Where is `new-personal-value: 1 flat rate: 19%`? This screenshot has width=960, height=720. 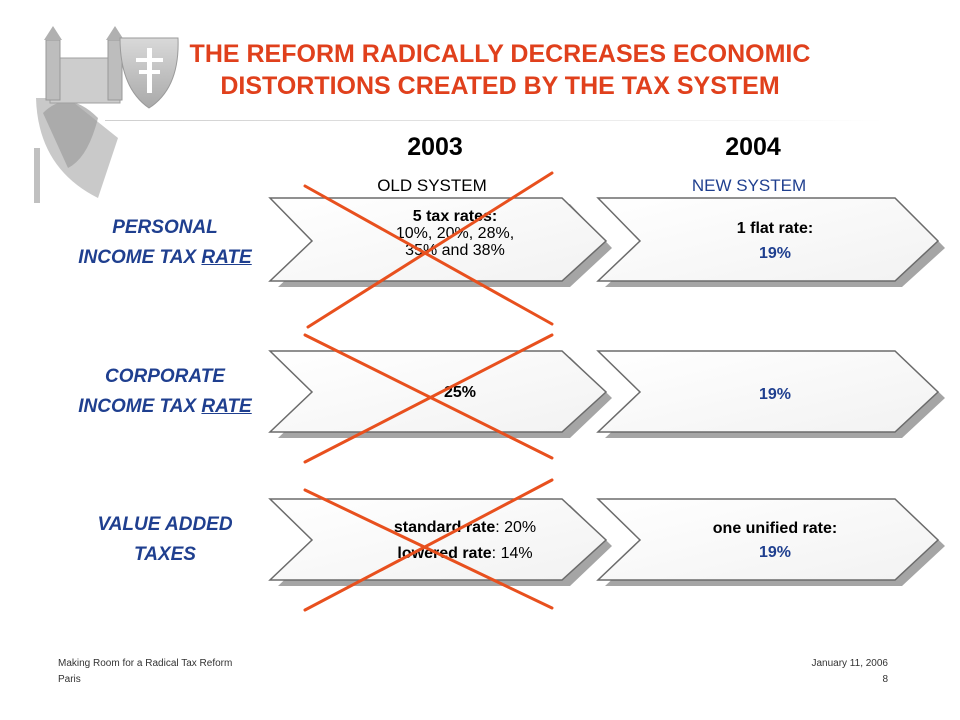 new-personal-value: 1 flat rate: 19% is located at coordinates (775, 241).